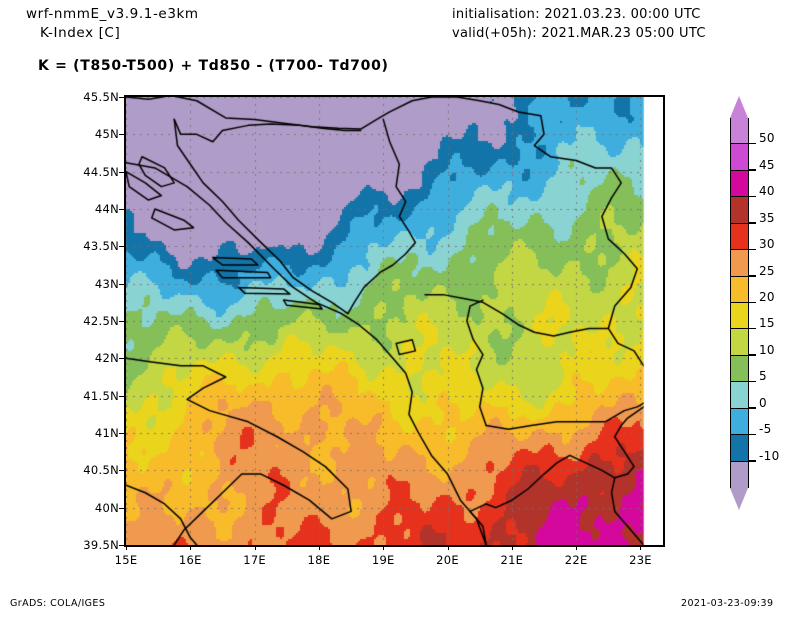  What do you see at coordinates (213, 66) in the screenshot?
I see `k-index-formula: K = (T850-T500) + Td850 - (T700- Td700)` at bounding box center [213, 66].